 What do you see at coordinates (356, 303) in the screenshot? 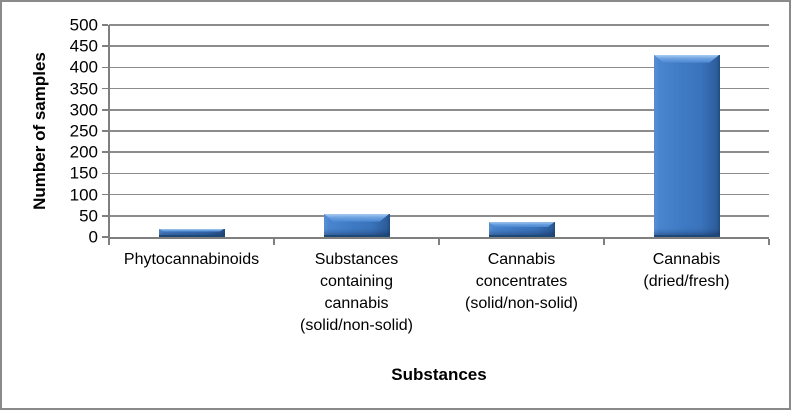
I see `category-label-line: cannabis` at bounding box center [356, 303].